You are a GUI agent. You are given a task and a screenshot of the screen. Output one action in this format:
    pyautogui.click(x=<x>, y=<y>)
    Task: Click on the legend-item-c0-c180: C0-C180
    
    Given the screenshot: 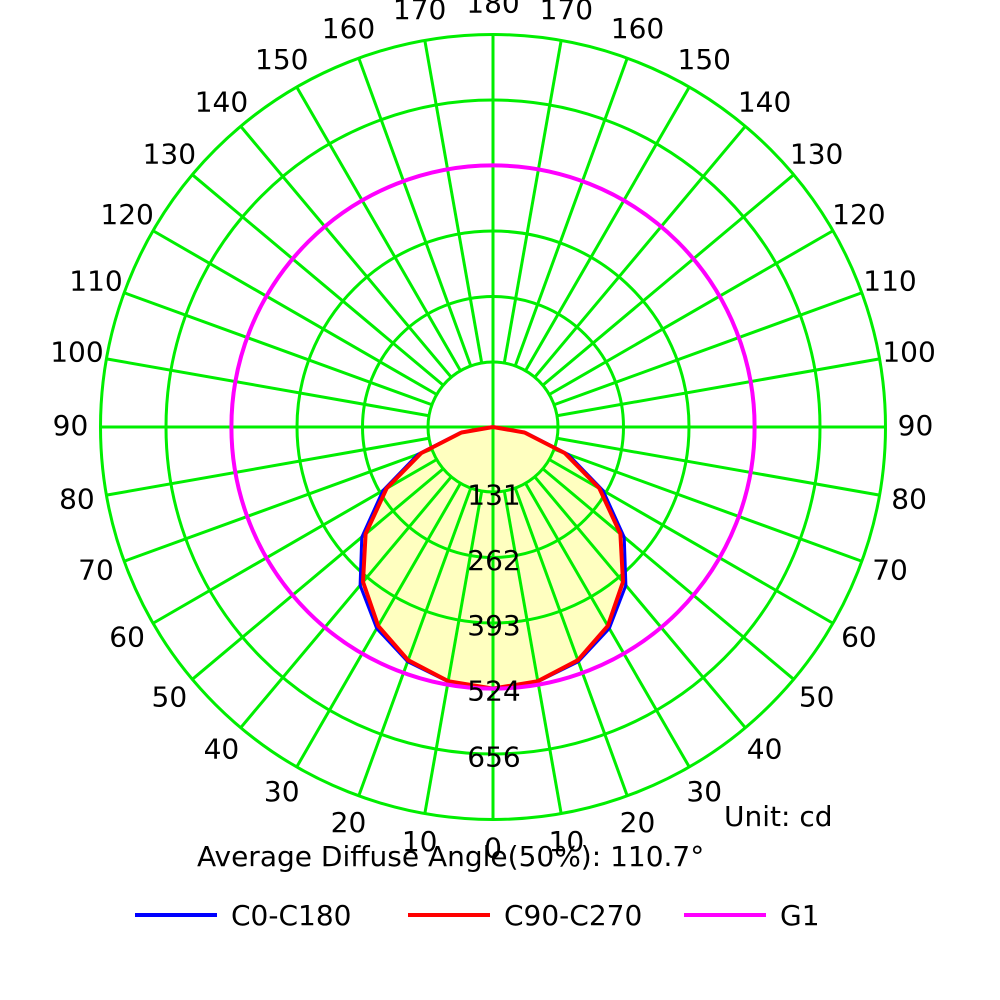 What is the action you would take?
    pyautogui.click(x=243, y=915)
    